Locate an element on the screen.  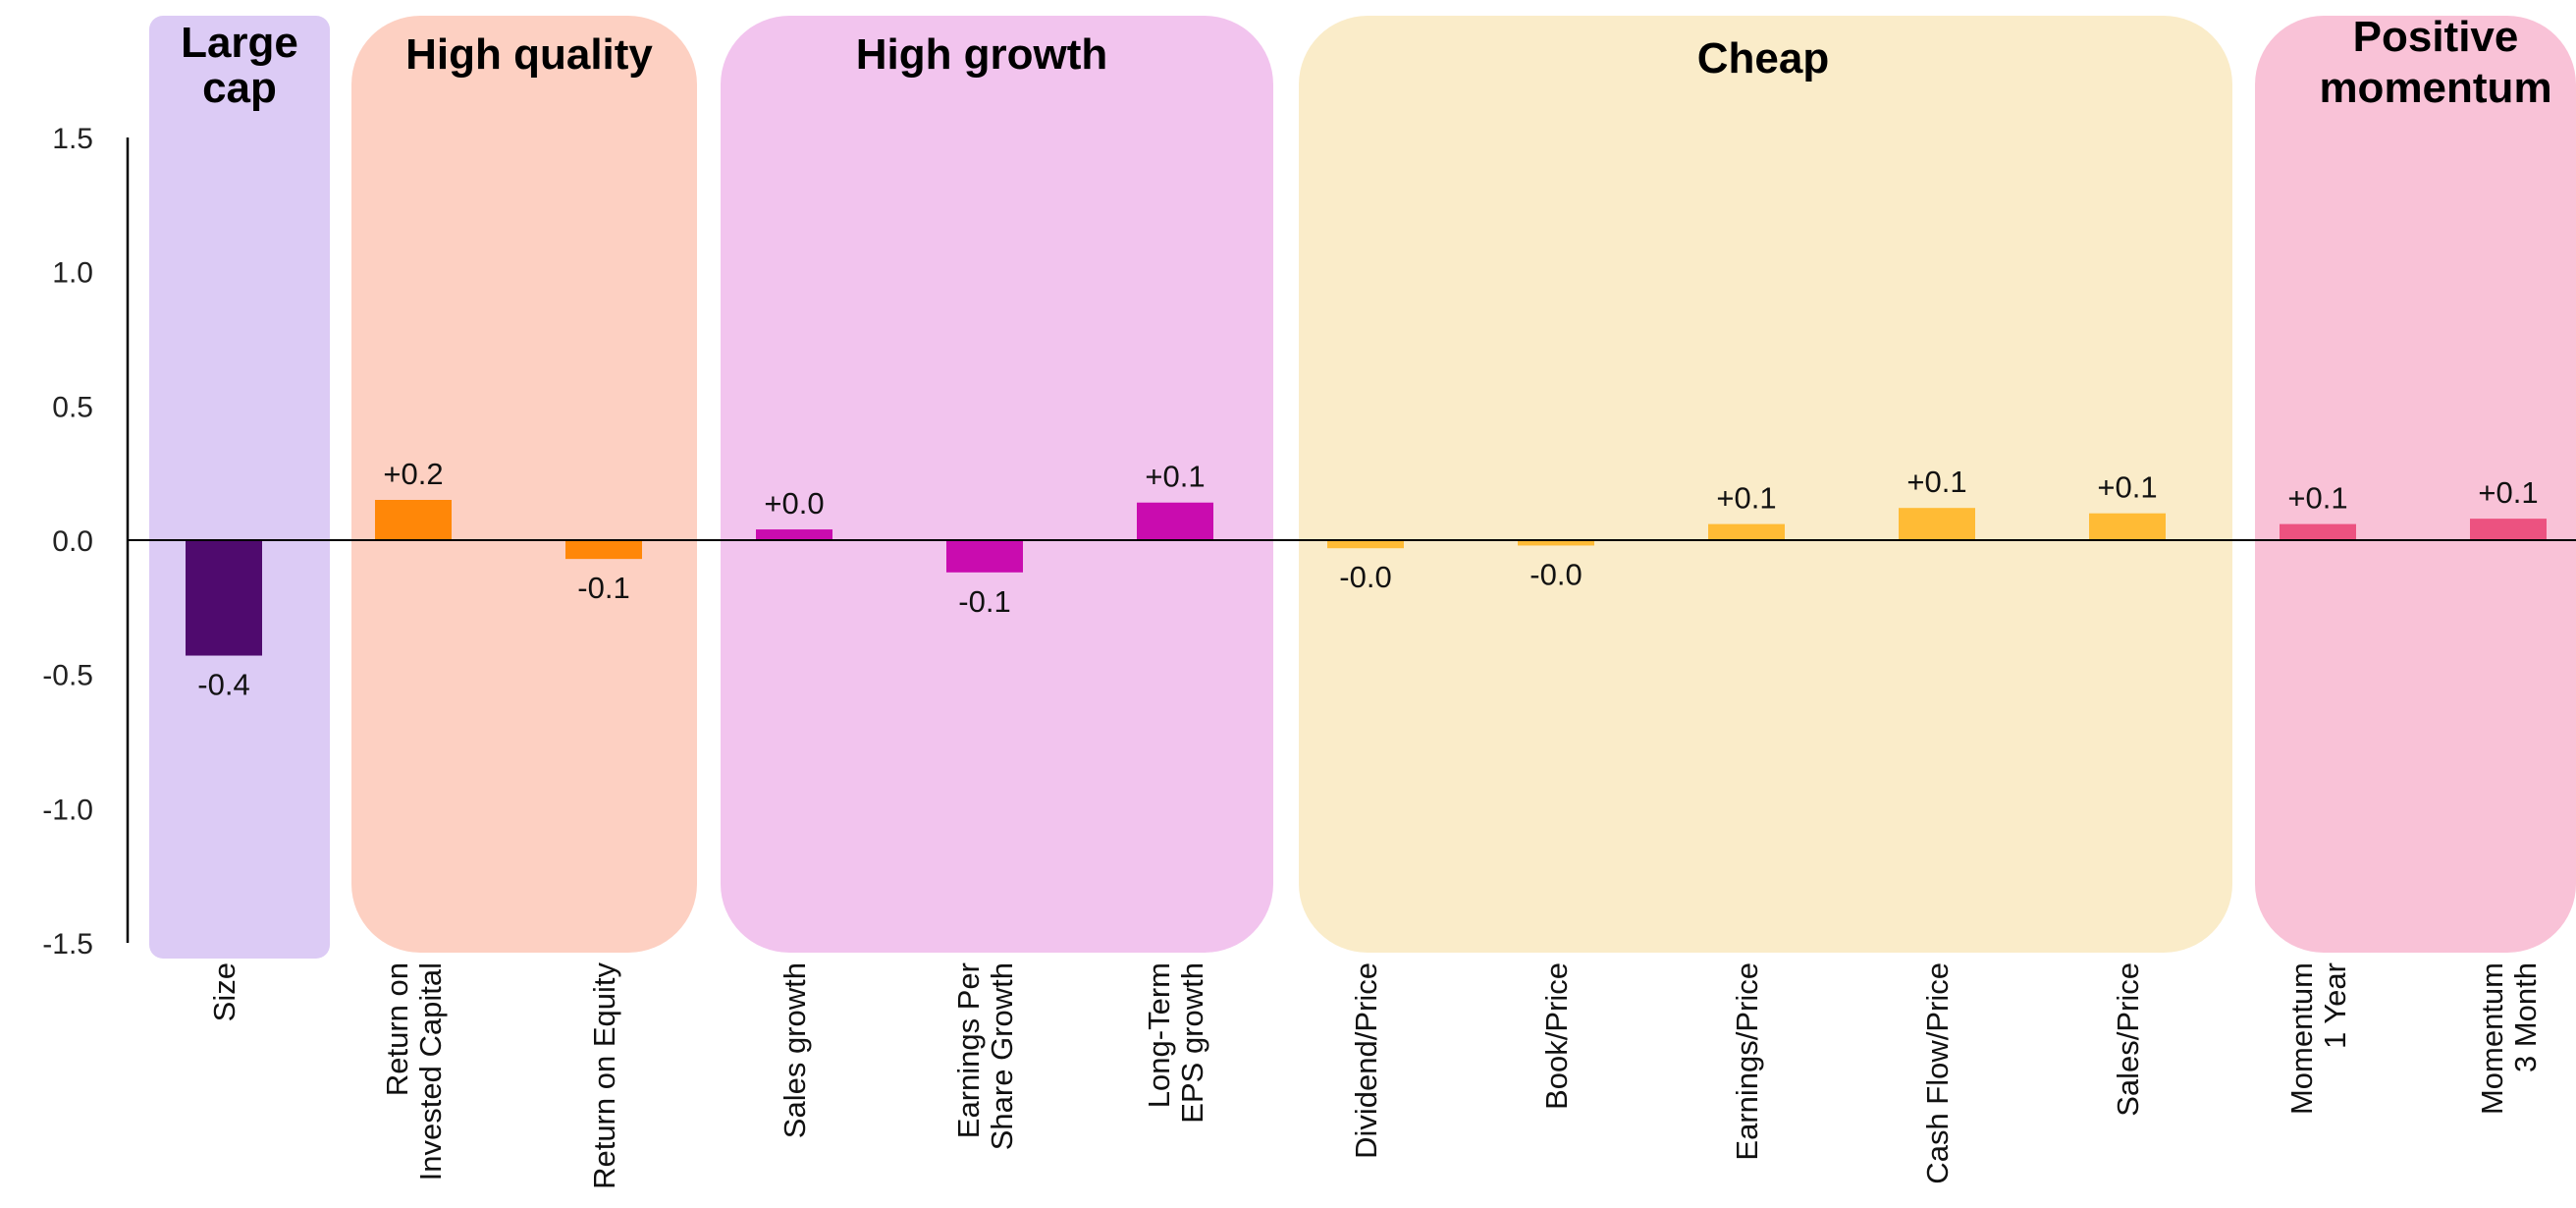
category-label: Return on is located at coordinates (397, 1029).